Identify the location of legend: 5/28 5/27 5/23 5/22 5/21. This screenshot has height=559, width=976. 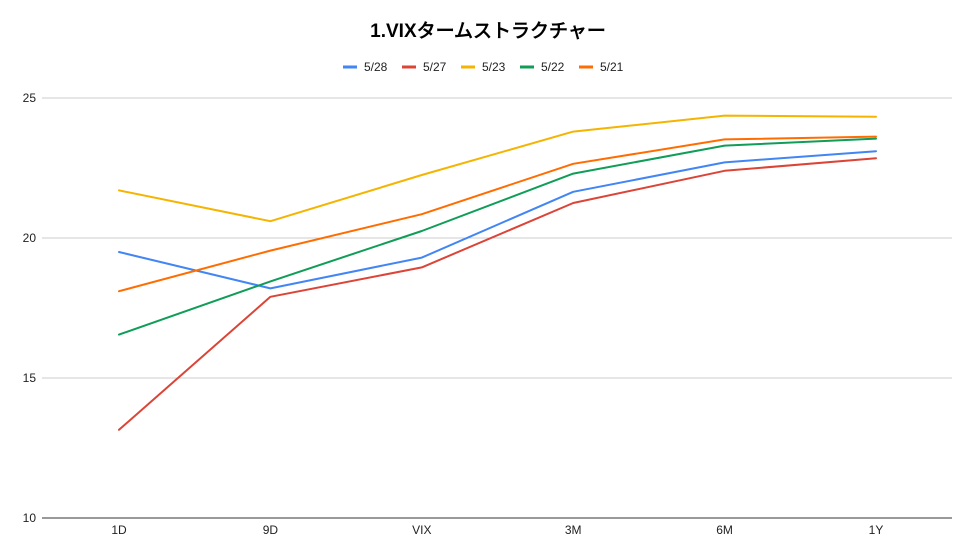
(483, 67).